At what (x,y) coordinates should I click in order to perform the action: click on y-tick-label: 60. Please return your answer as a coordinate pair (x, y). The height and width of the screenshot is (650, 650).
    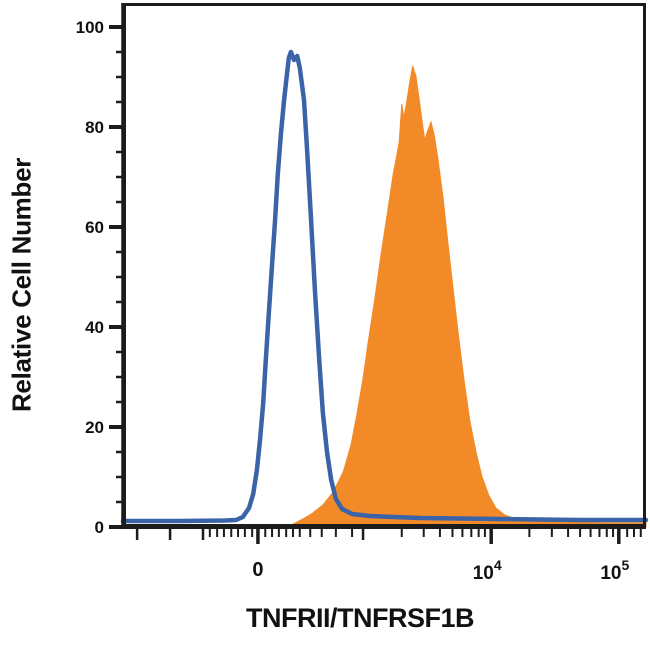
    Looking at the image, I should click on (94, 227).